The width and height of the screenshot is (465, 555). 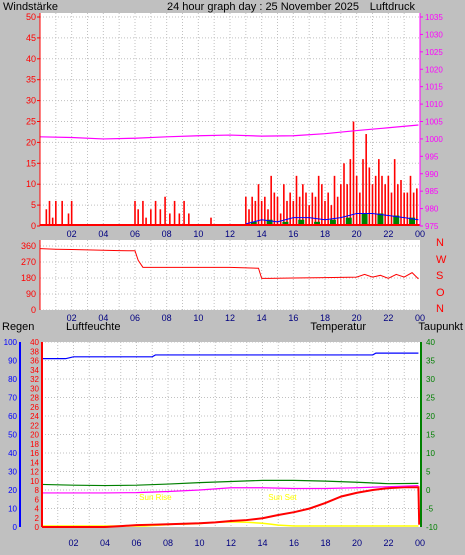 What do you see at coordinates (388, 234) in the screenshot?
I see `wind-x-tick-label: 22` at bounding box center [388, 234].